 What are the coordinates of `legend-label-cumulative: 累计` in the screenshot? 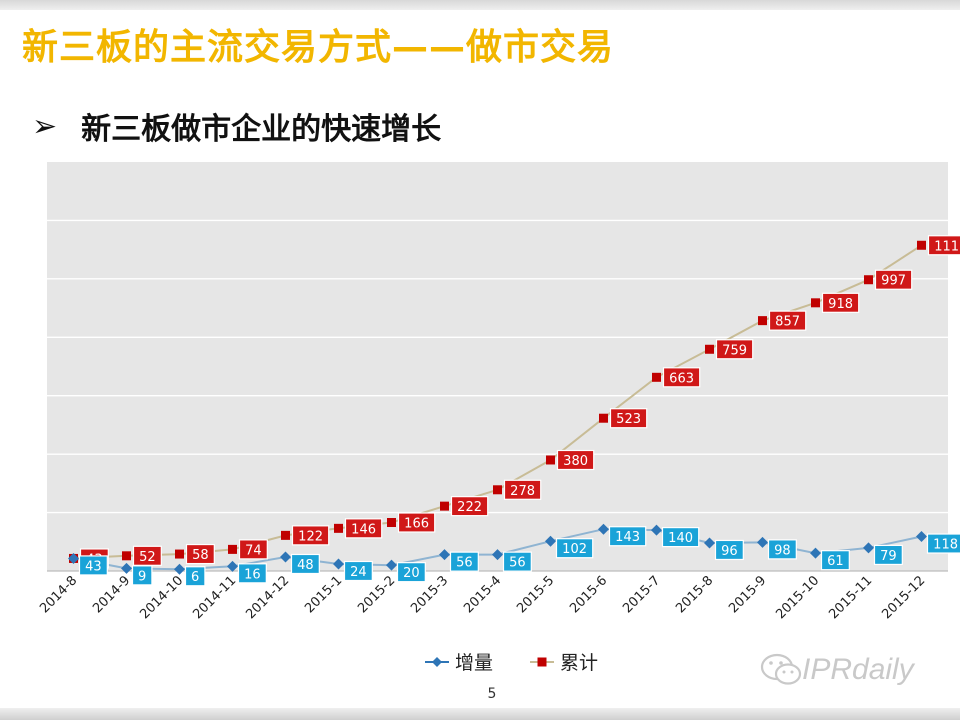 It's located at (579, 663).